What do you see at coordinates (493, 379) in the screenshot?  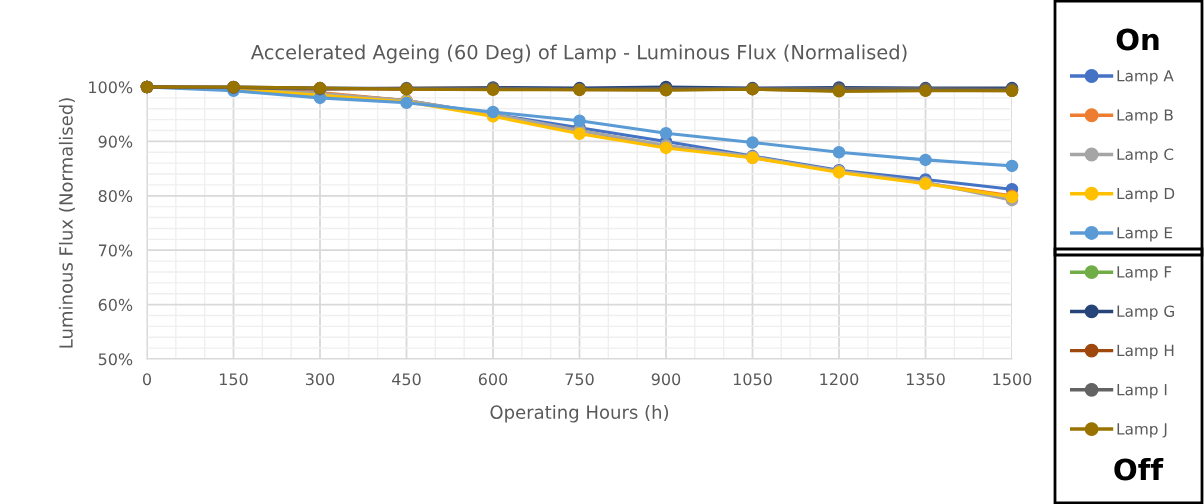 I see `x-tick-label: 600` at bounding box center [493, 379].